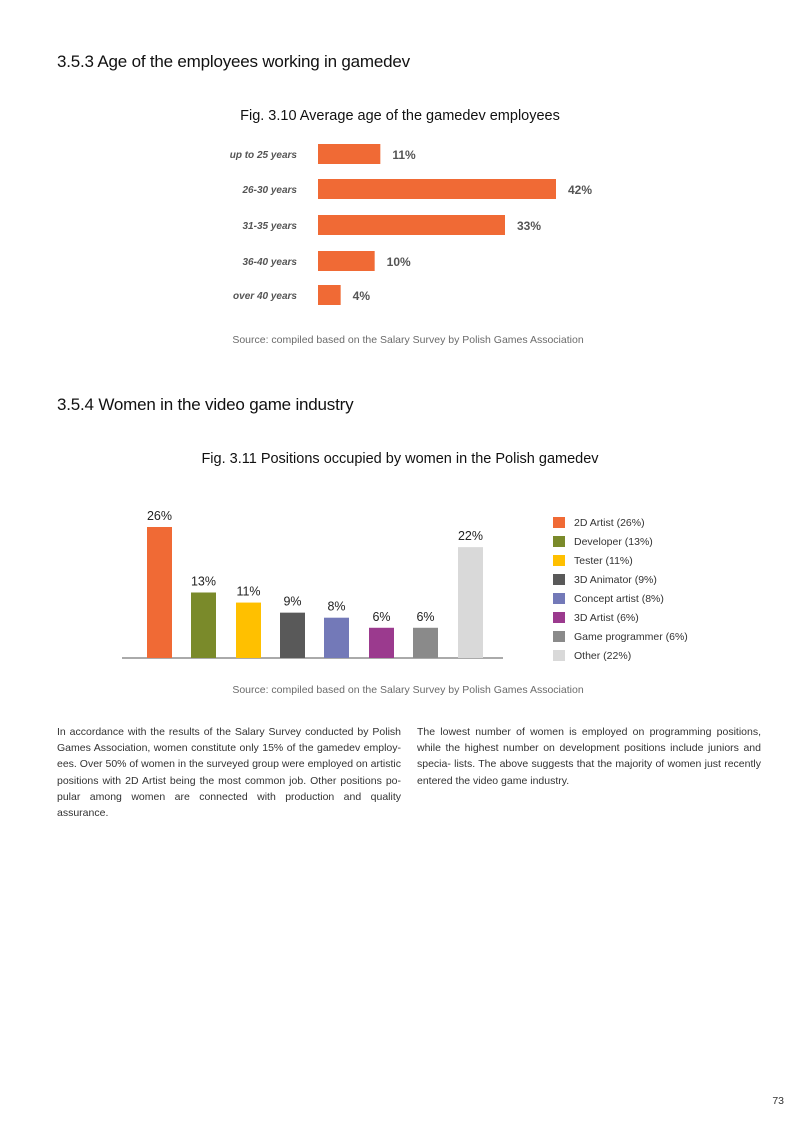  Describe the element at coordinates (615, 579) in the screenshot. I see `legend-label: 3D Animator (9%)` at that location.